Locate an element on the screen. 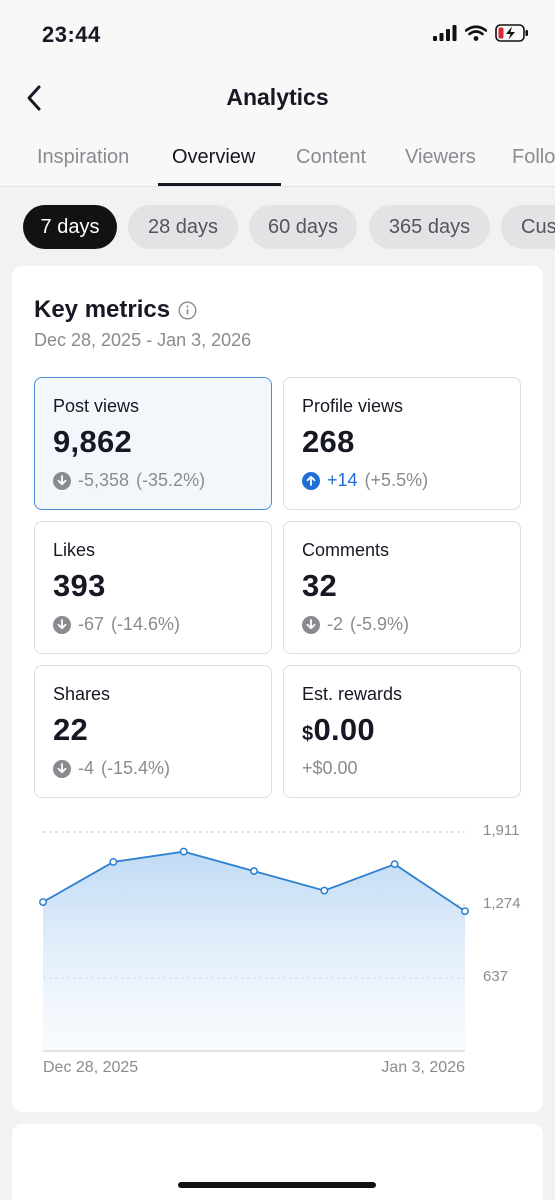  metric-change-value: -2 is located at coordinates (335, 624).